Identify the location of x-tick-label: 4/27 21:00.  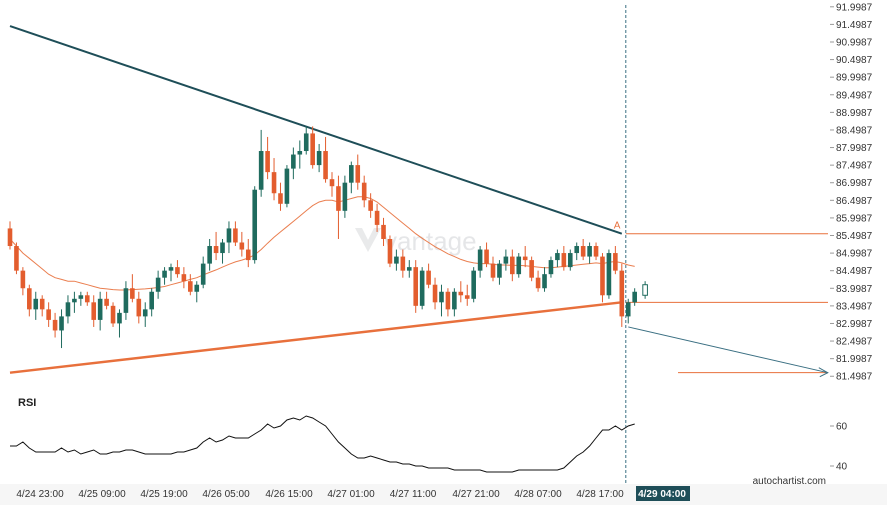
(476, 494).